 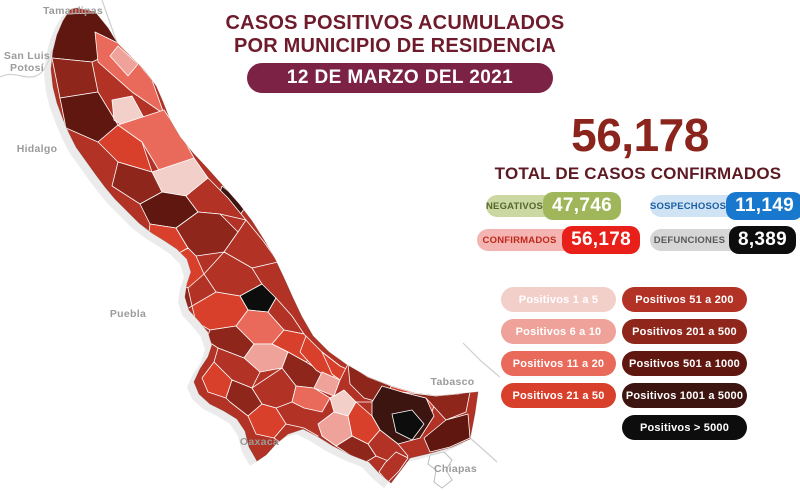 I want to click on badge-negativos: NEGATIVOS 47,746, so click(x=553, y=206).